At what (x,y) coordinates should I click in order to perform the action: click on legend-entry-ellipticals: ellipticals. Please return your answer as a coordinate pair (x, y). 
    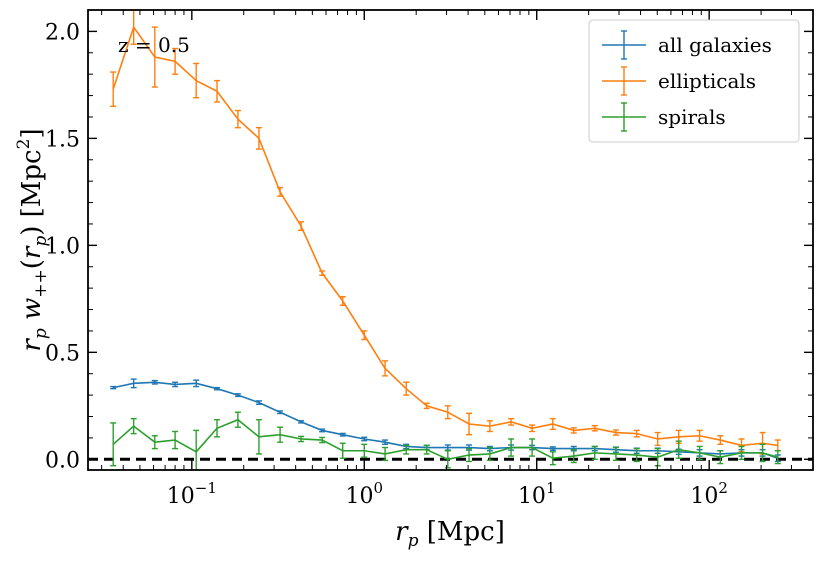
    Looking at the image, I should click on (679, 81).